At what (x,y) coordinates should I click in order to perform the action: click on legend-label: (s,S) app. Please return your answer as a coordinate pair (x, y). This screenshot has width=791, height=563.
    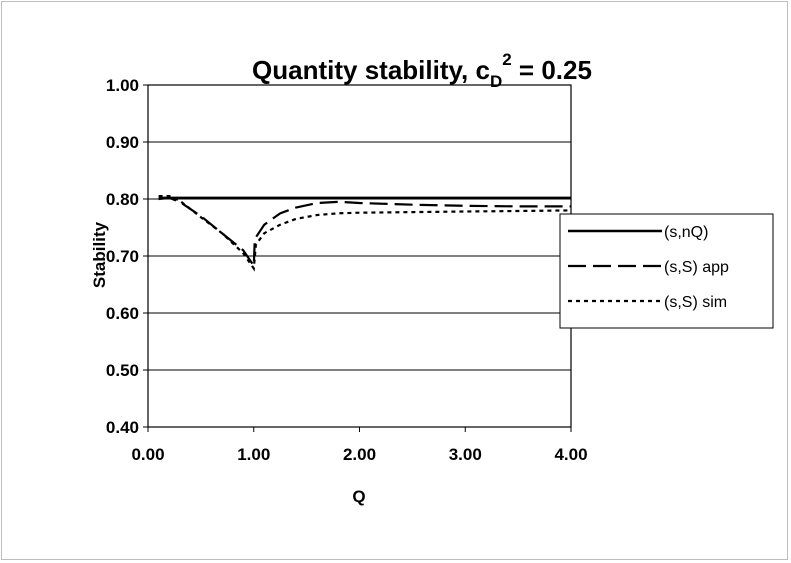
    Looking at the image, I should click on (696, 267).